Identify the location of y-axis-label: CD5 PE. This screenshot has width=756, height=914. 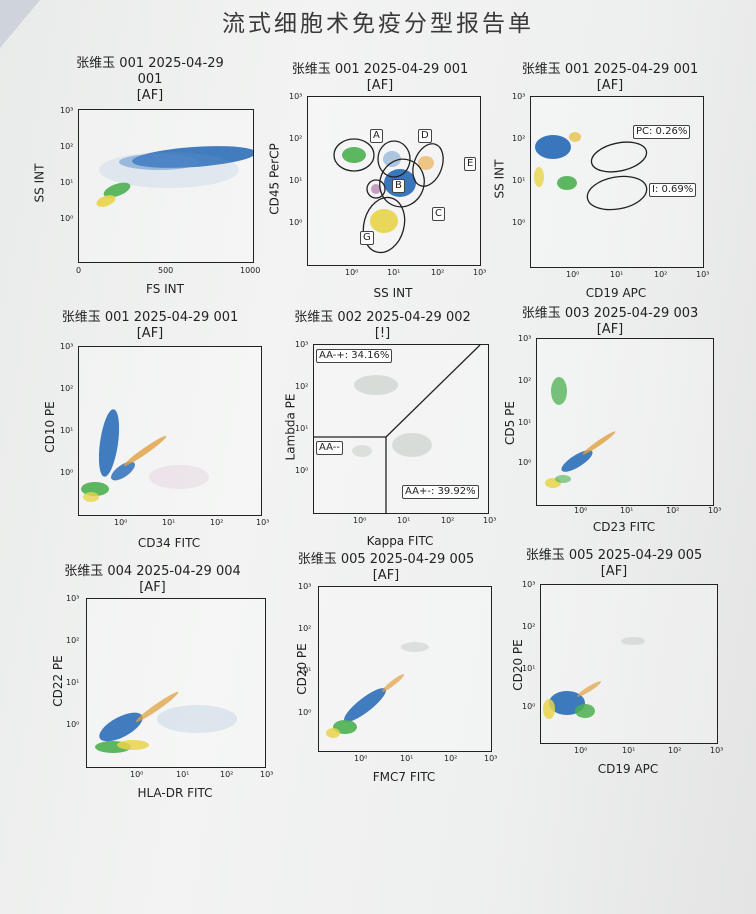
(509, 423).